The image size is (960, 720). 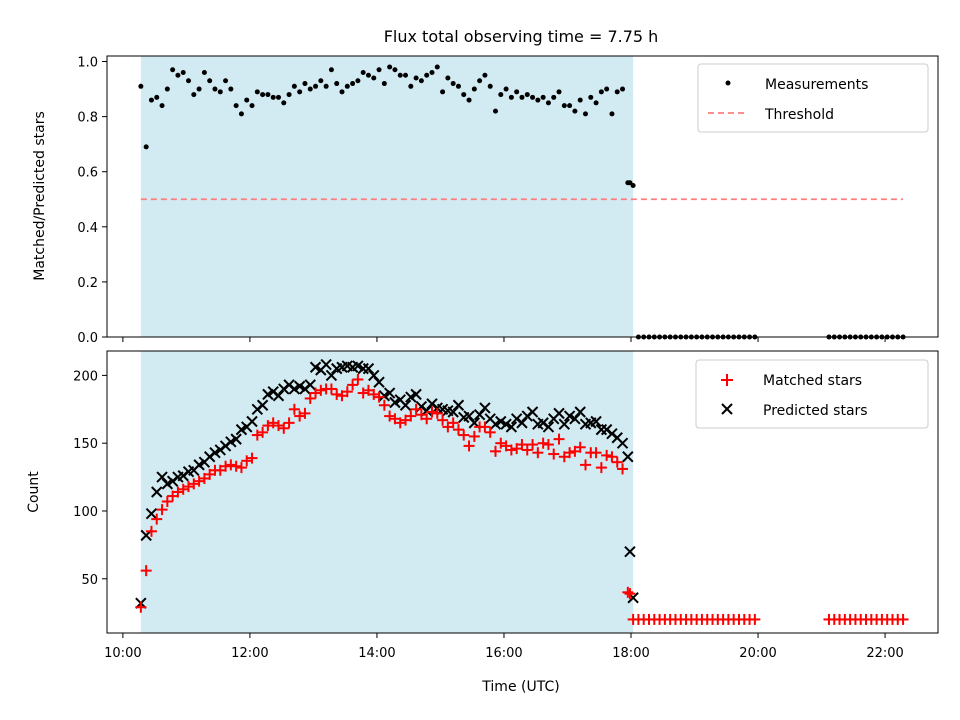 I want to click on top-legend: Measurements Threshold, so click(x=813, y=98).